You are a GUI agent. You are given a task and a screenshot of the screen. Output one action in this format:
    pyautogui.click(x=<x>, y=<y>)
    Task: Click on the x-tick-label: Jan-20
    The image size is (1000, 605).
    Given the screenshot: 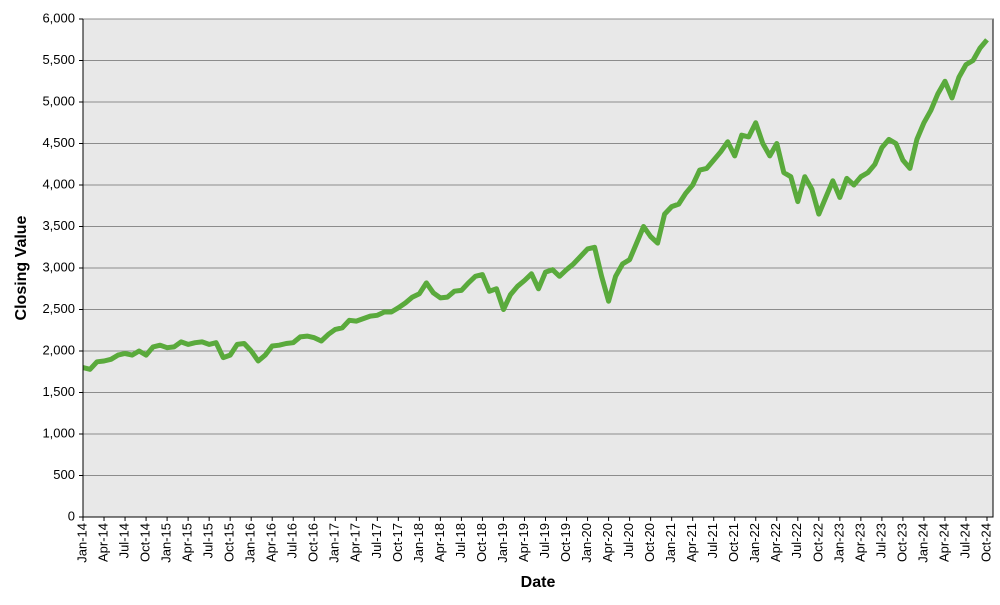 What is the action you would take?
    pyautogui.click(x=586, y=543)
    